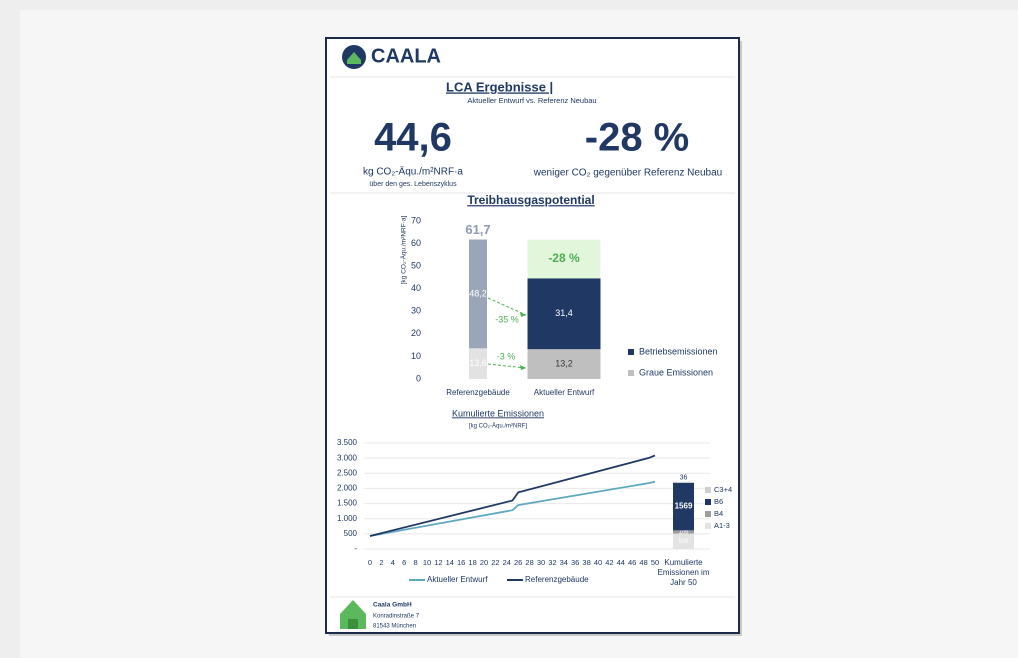 Image resolution: width=1018 pixels, height=658 pixels. Describe the element at coordinates (499, 86) in the screenshot. I see `doc-title: LCA Ergebnisse |` at that location.